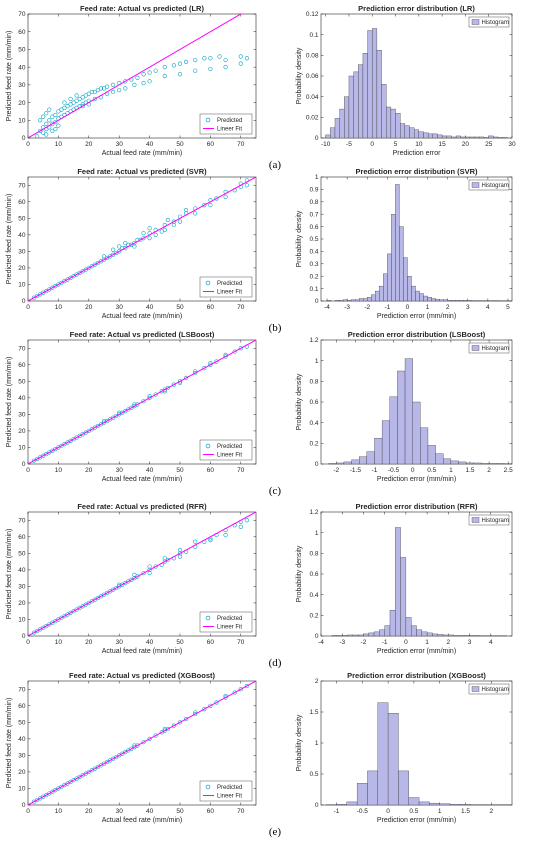  Describe the element at coordinates (313, 402) in the screenshot. I see `y-tick-label: 0.6` at that location.